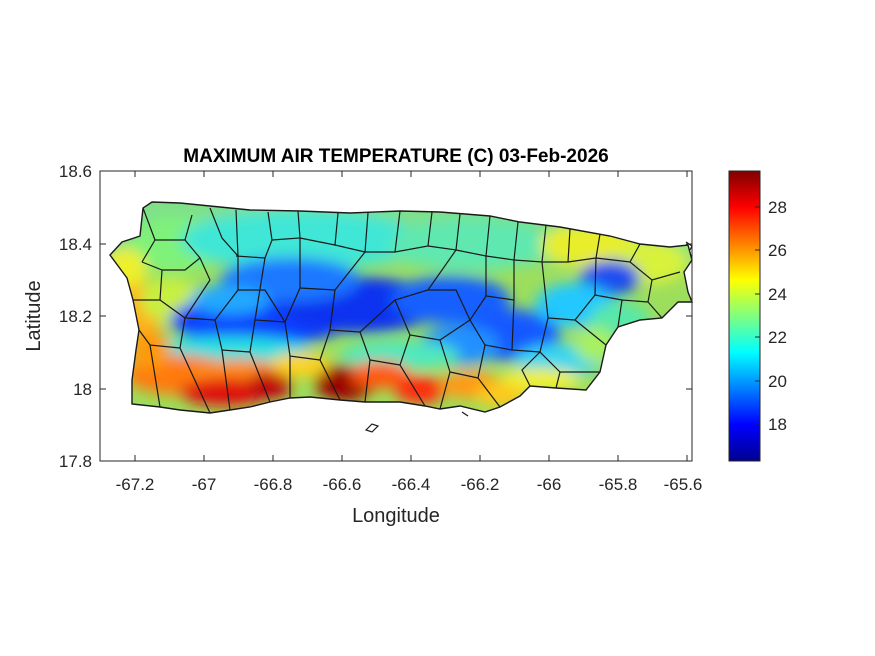  Describe the element at coordinates (777, 294) in the screenshot. I see `colorbar-tick-label: 24` at that location.